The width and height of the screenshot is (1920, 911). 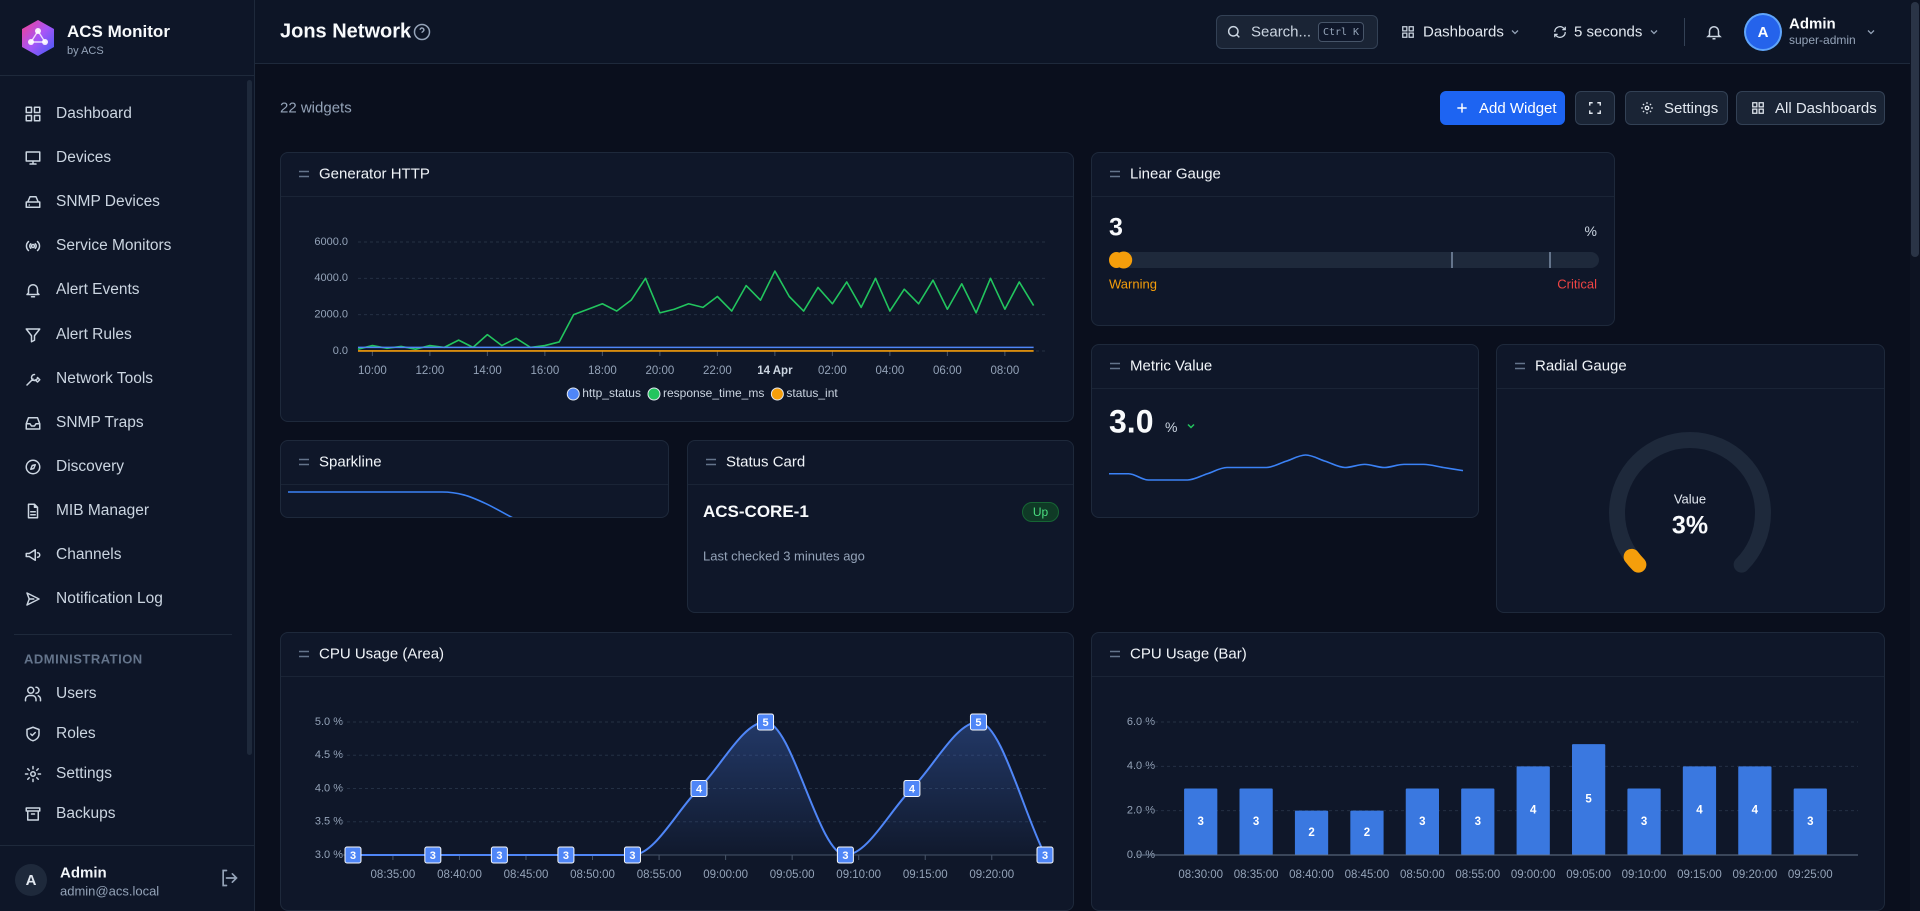 I want to click on add-widget-button: Add Widget, so click(x=1502, y=108).